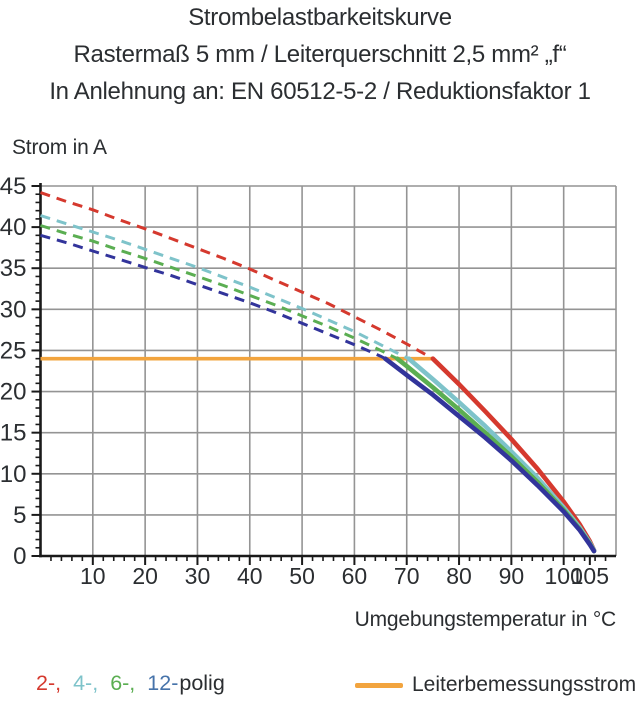  What do you see at coordinates (13, 268) in the screenshot?
I see `y-tick-label: 35` at bounding box center [13, 268].